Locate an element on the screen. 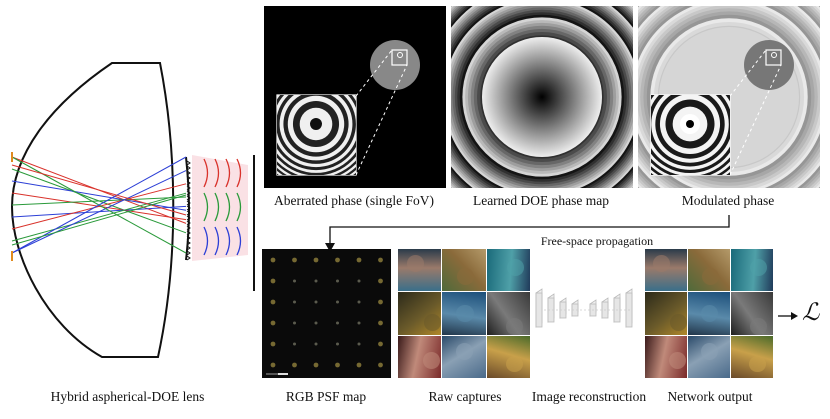 This screenshot has width=830, height=419. learned-doe-svg is located at coordinates (542, 97).